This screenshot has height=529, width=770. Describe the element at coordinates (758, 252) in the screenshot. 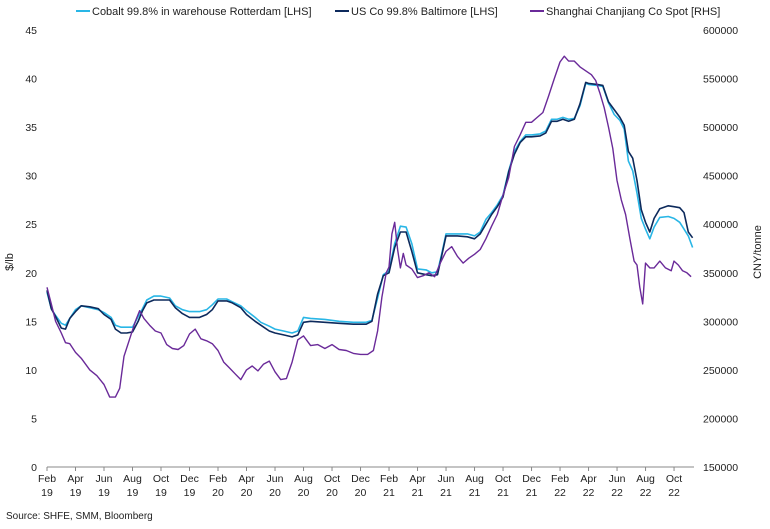

I see `right-axis-title: CNY/tonne` at that location.